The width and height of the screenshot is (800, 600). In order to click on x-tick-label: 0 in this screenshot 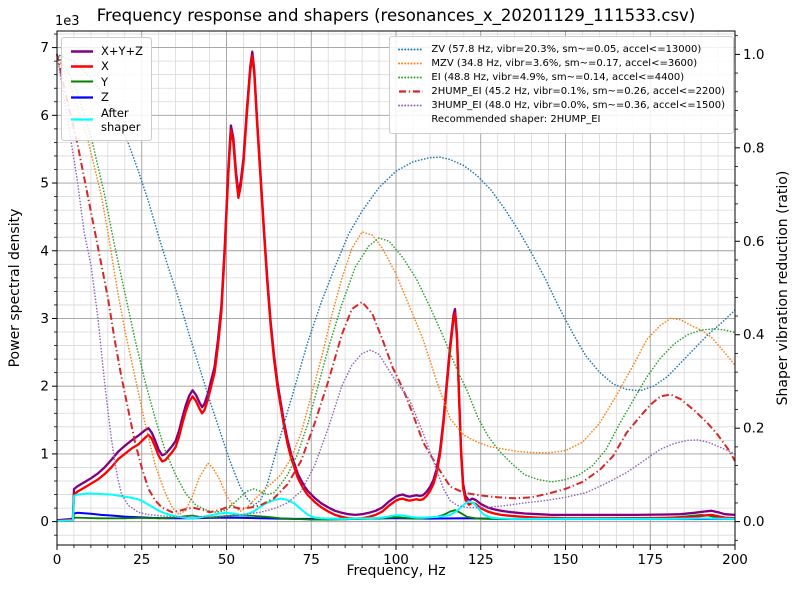, I will do `click(57, 560)`.